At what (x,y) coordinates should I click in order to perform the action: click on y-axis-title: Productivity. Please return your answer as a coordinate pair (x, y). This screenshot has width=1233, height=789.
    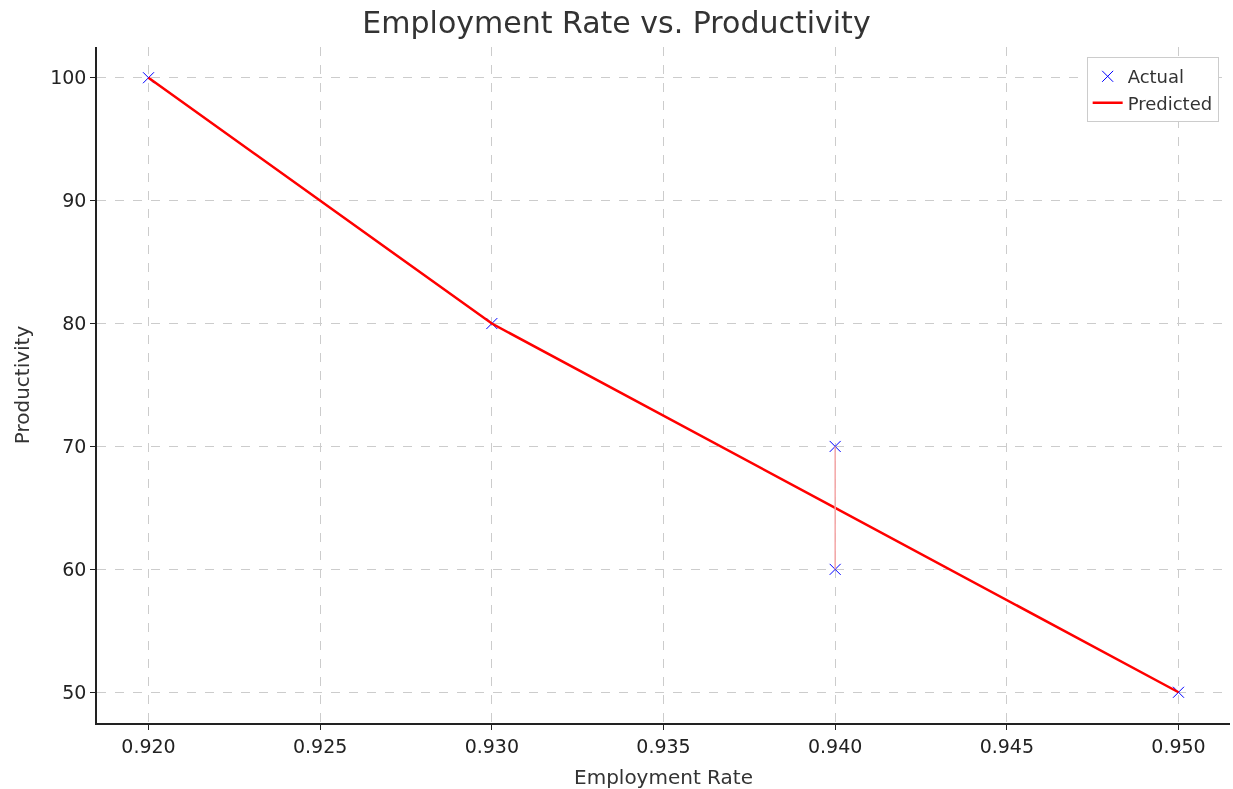
    Looking at the image, I should click on (22, 385).